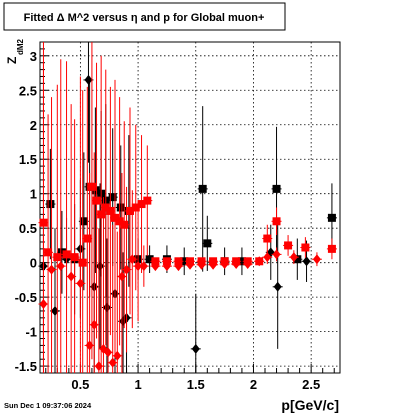  What do you see at coordinates (28, 228) in the screenshot?
I see `y-tick-label-4: 0.5` at bounding box center [28, 228].